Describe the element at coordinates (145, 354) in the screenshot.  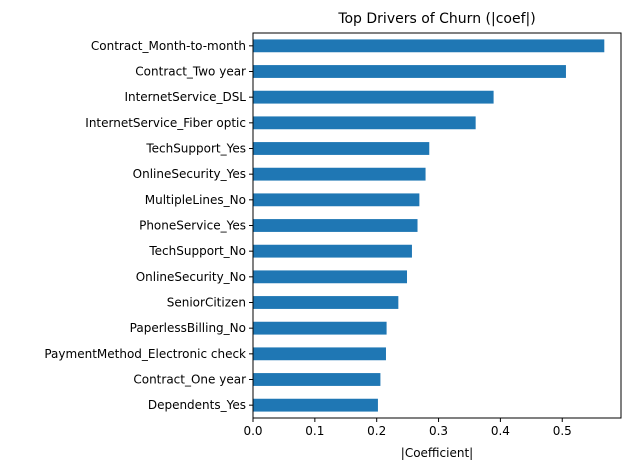
I see `y-tick-label: PaymentMethod_Electronic check` at that location.